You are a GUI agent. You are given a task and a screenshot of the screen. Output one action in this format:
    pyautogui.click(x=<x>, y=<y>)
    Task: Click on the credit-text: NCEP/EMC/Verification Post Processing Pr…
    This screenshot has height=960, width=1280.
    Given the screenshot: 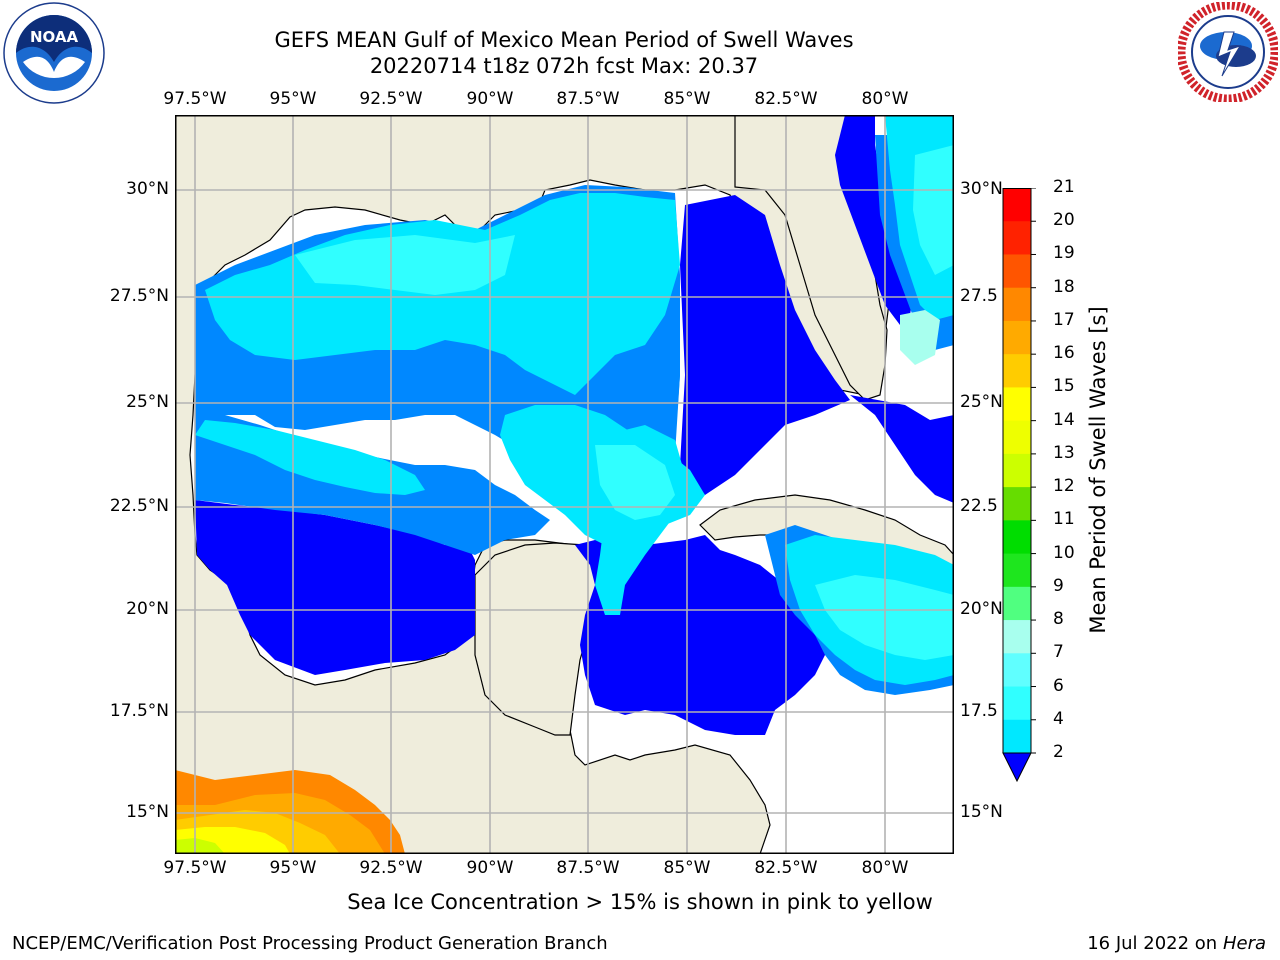 What is the action you would take?
    pyautogui.click(x=310, y=943)
    